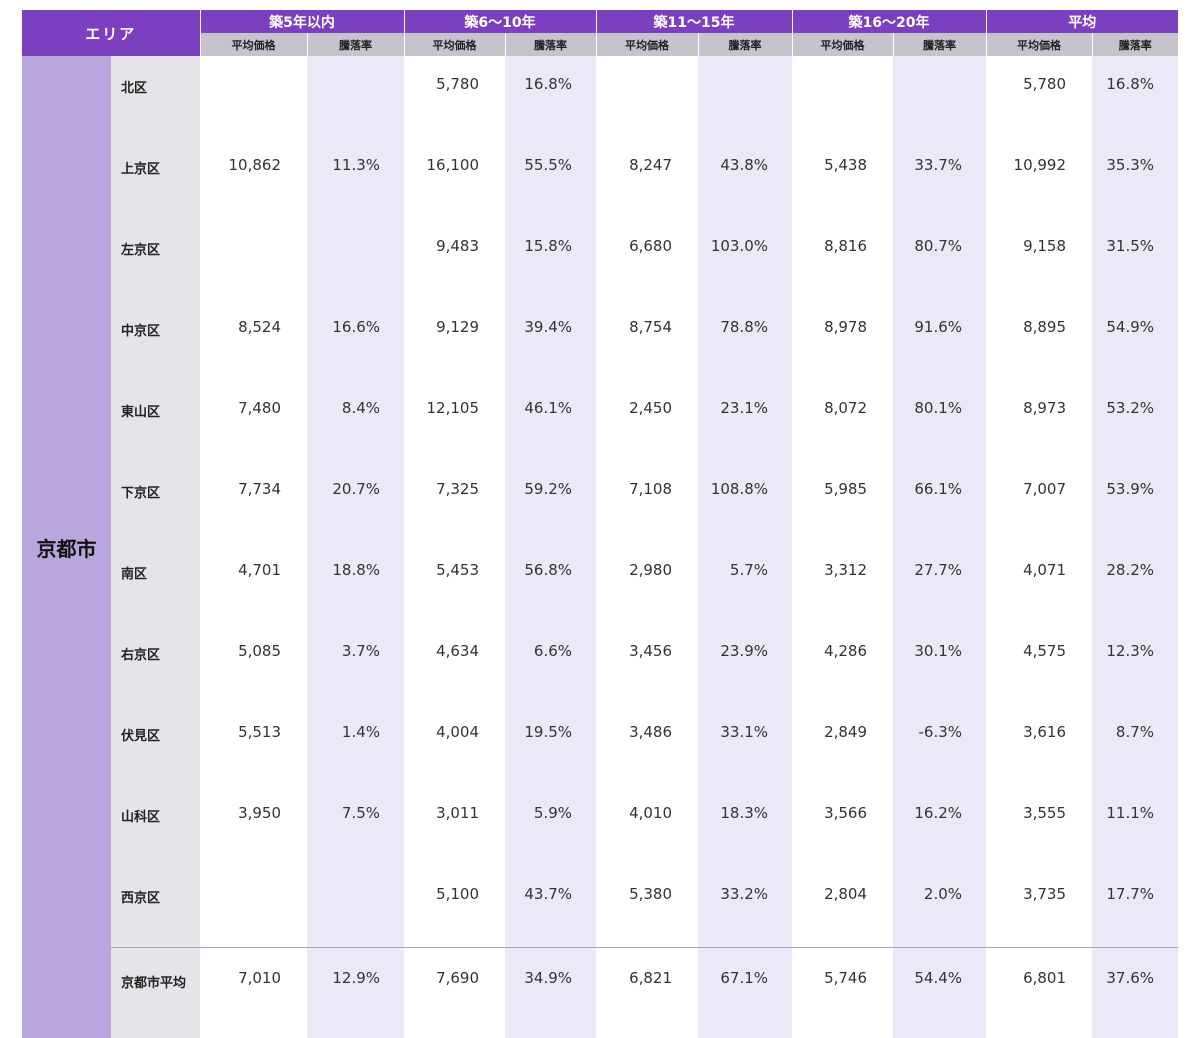 The image size is (1200, 1038). Describe the element at coordinates (1135, 907) in the screenshot. I see `rate-cell: 17.7%` at that location.